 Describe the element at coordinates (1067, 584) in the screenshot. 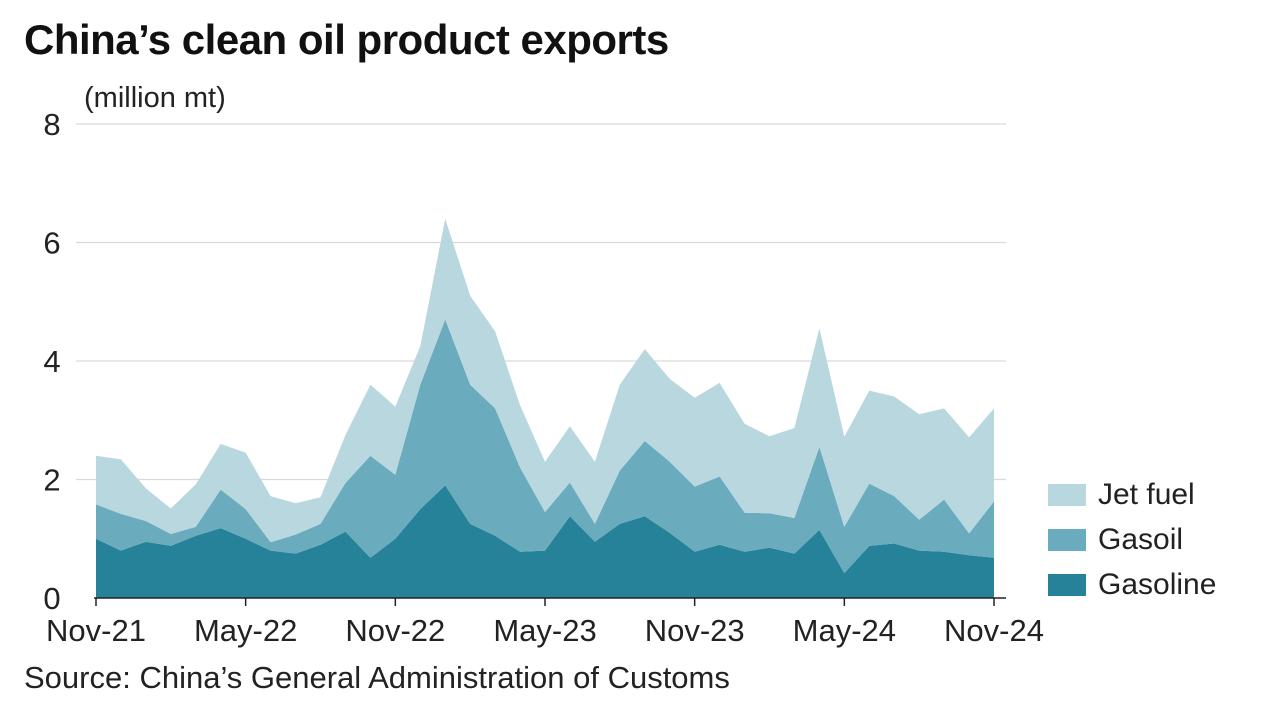

I see `legend-swatch-gasoline` at that location.